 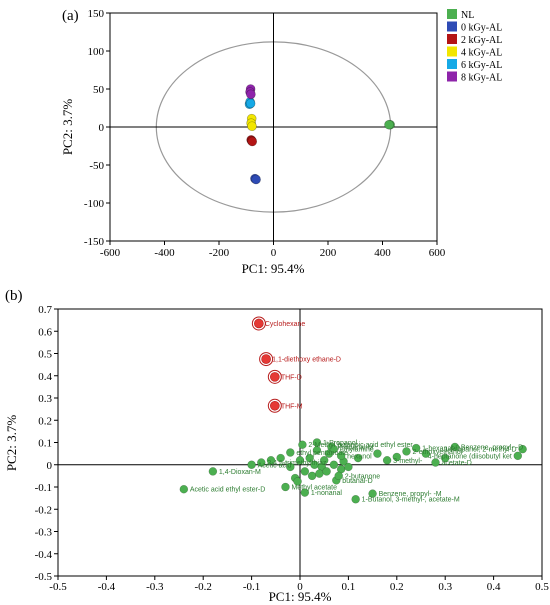 What do you see at coordinates (357, 450) in the screenshot?
I see `loading-point-label: ethylamine` at bounding box center [357, 450].